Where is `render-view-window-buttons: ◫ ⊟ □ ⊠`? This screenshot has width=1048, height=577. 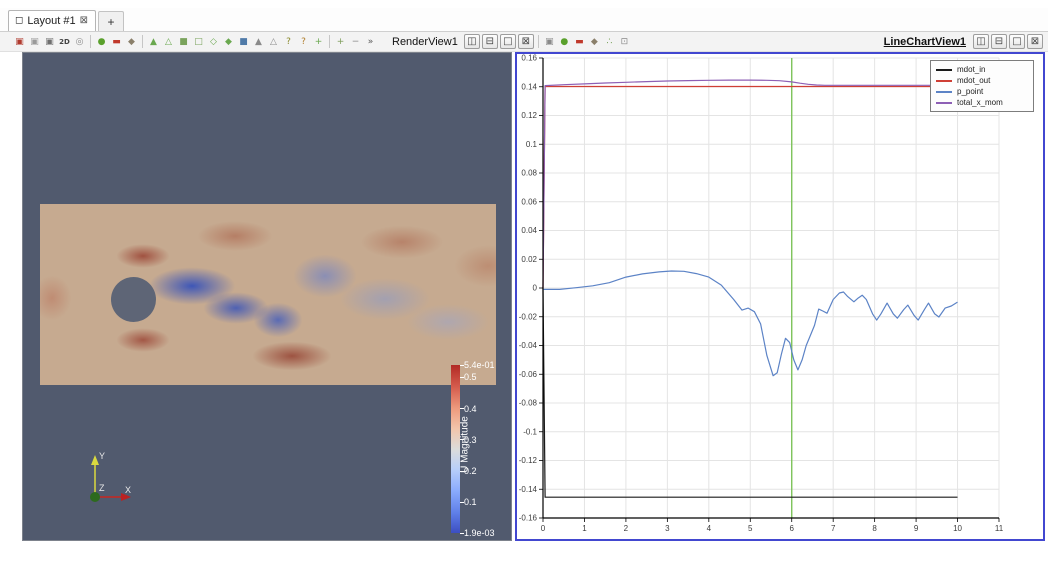
render-view-window-buttons: ◫ ⊟ □ ⊠ is located at coordinates (499, 41).